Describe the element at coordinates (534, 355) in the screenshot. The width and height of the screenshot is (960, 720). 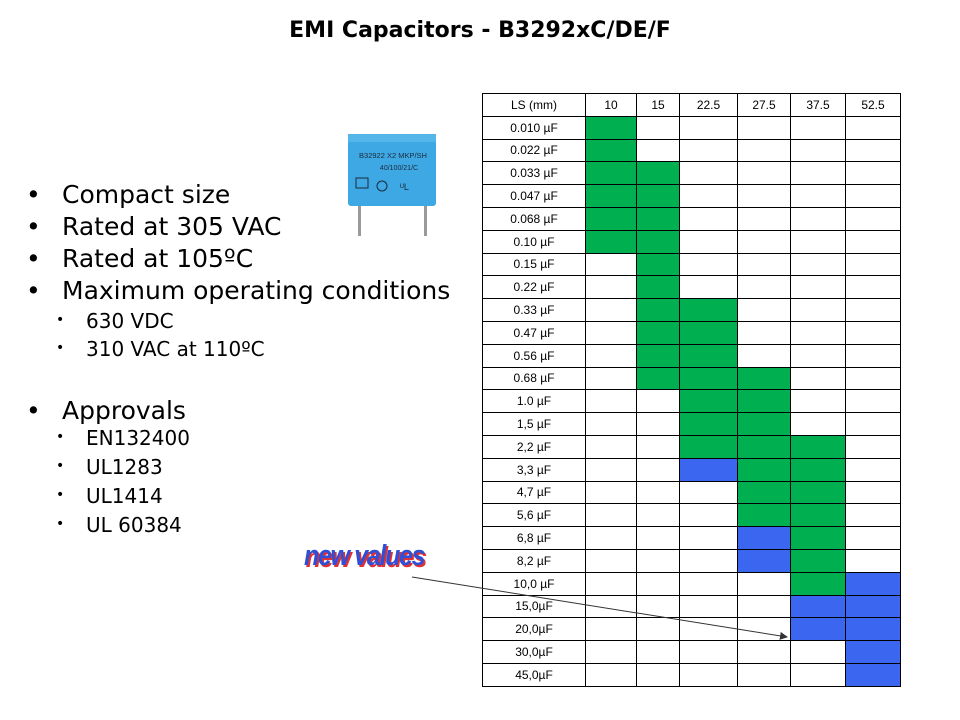
I see `capacitance-cell: 0.56 µF` at that location.